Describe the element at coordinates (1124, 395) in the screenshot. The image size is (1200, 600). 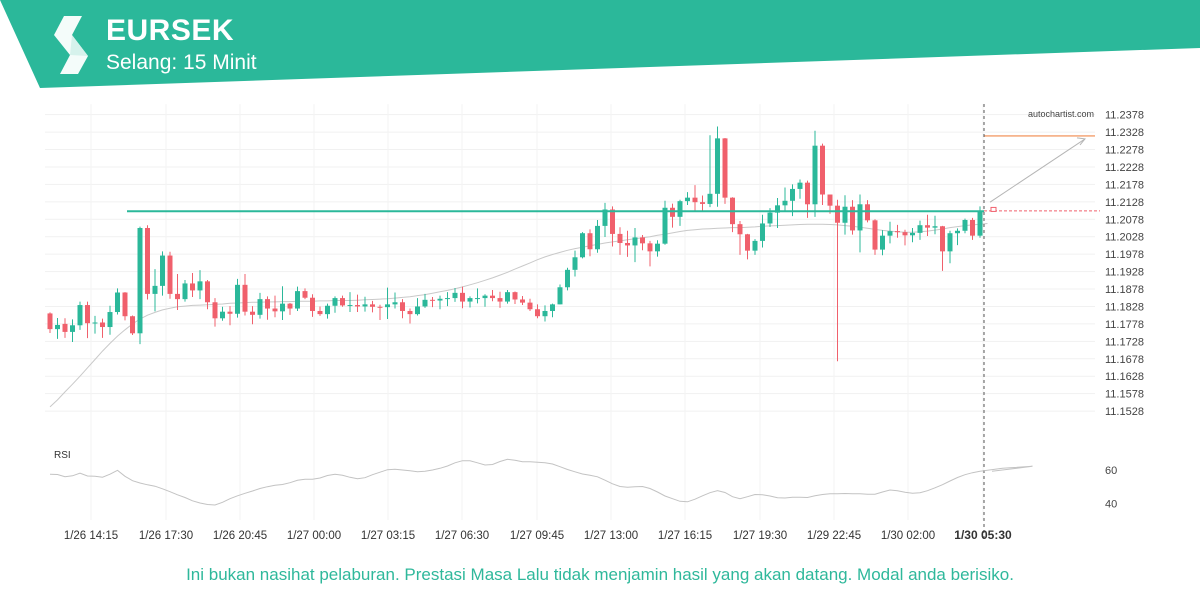
I see `y-tick-label: 11.1578` at that location.